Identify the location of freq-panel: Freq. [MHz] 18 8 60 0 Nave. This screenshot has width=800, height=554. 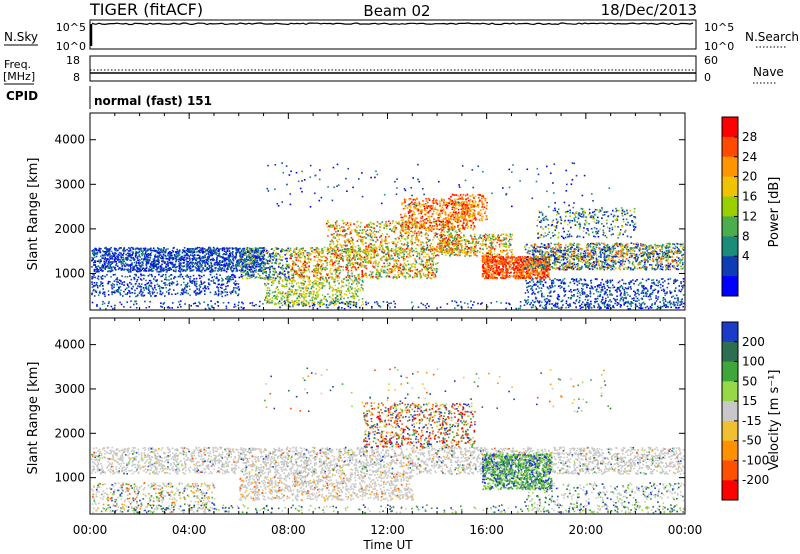
(393, 69).